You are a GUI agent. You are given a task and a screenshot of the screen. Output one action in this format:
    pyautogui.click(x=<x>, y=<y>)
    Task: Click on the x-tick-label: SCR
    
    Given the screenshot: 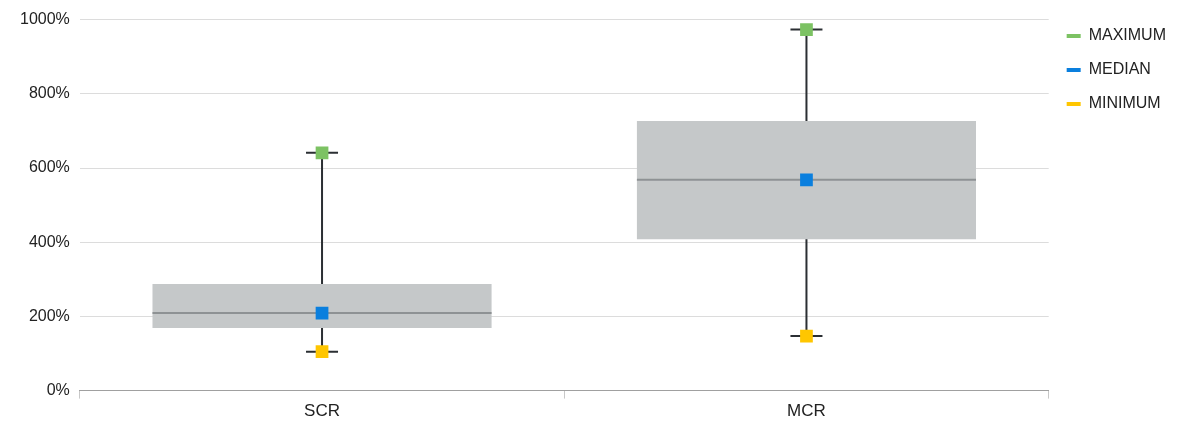 What is the action you would take?
    pyautogui.click(x=322, y=411)
    